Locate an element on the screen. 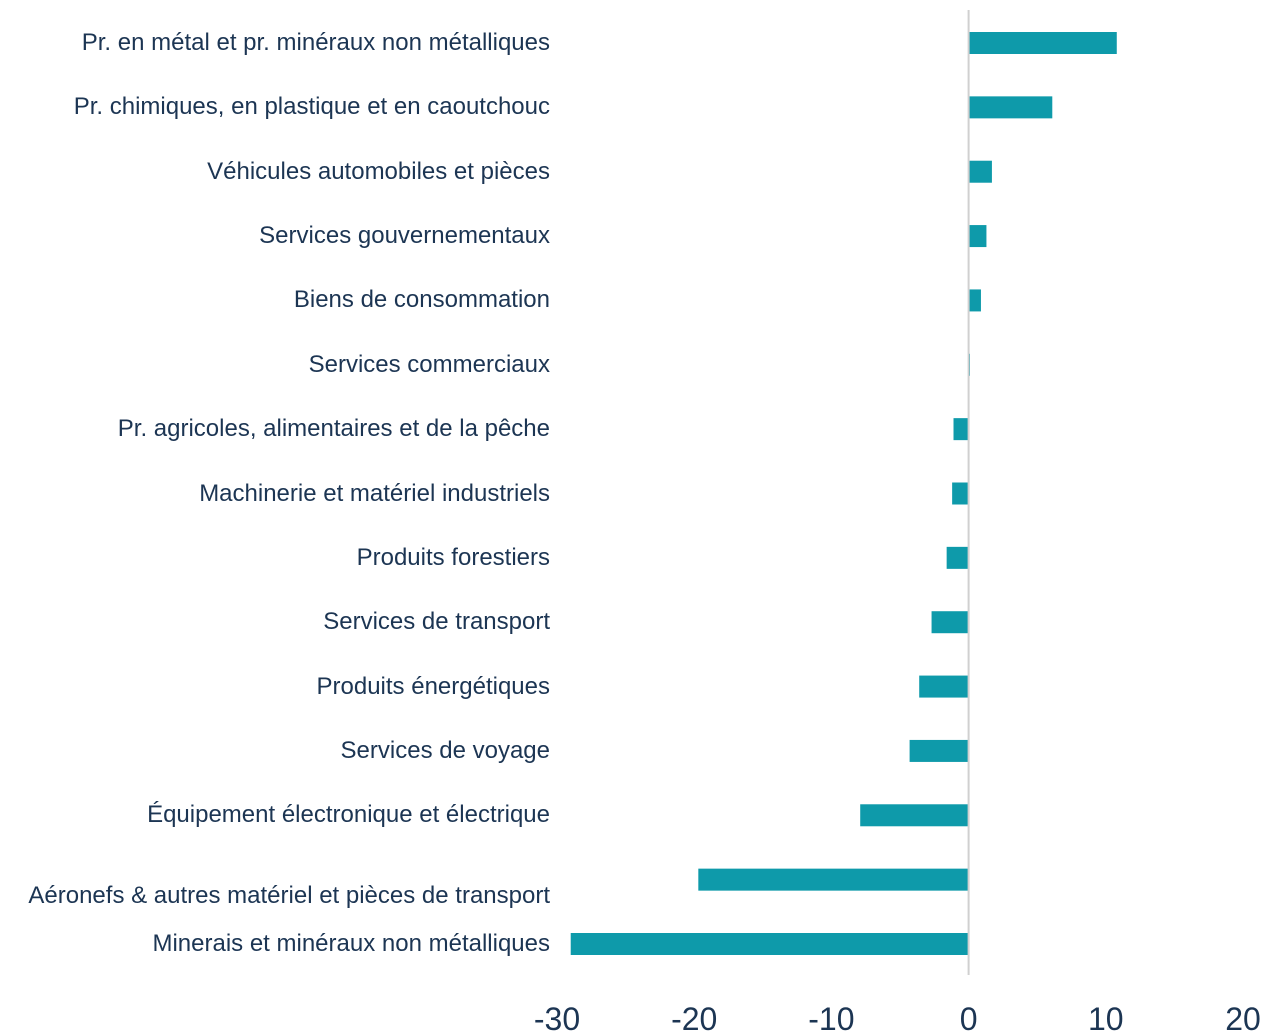 The image size is (1267, 1031). category-label: Machinerie et matériel industriels is located at coordinates (374, 493).